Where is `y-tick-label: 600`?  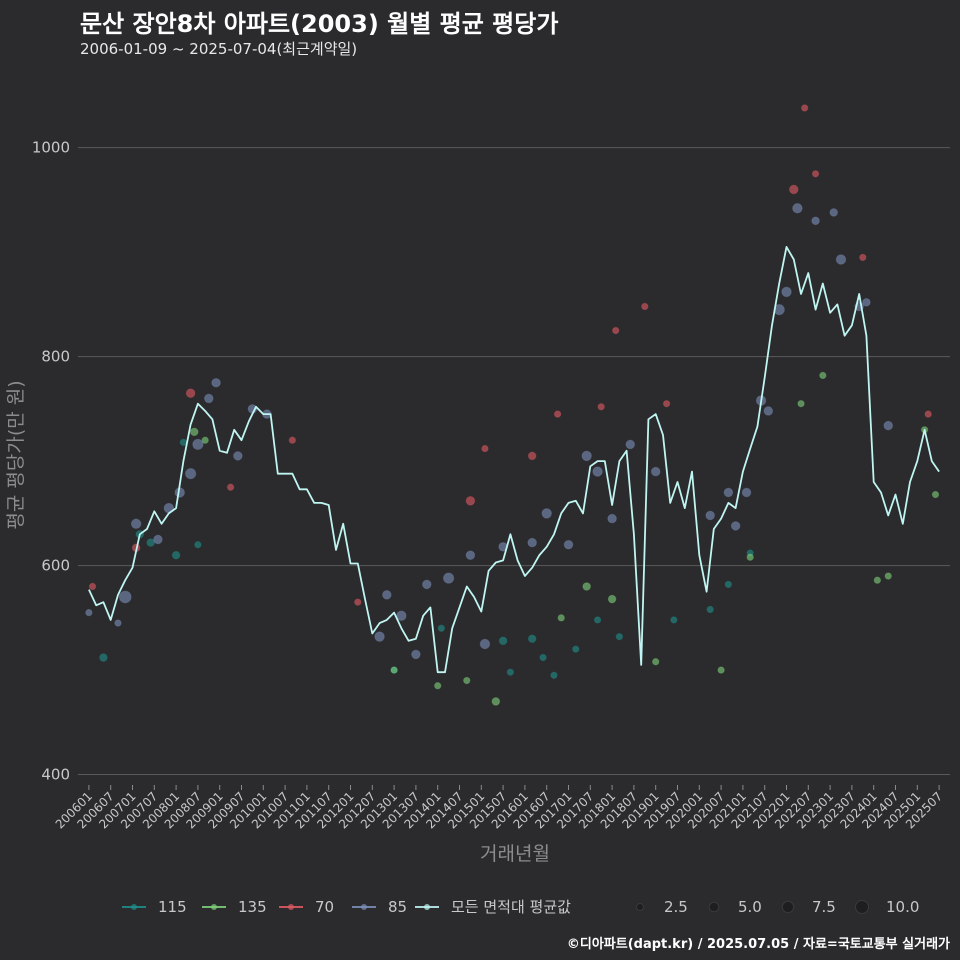 y-tick-label: 600 is located at coordinates (55, 566).